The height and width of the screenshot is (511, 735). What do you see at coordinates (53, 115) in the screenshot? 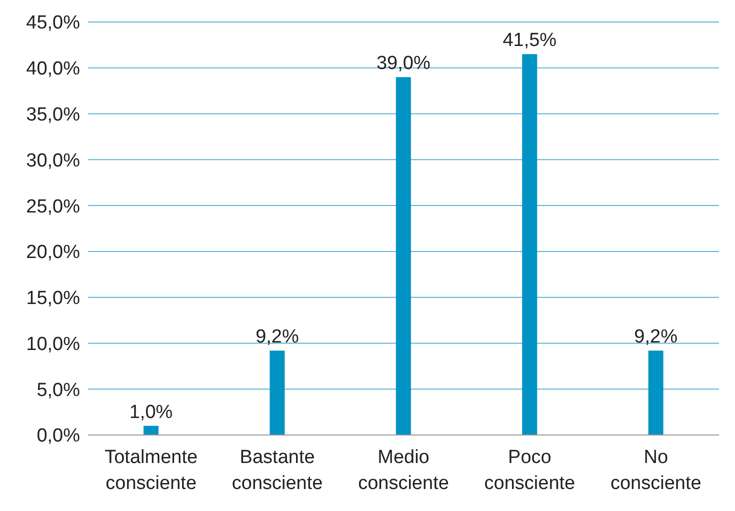
I see `y-tick-label: 35,0%` at bounding box center [53, 115].